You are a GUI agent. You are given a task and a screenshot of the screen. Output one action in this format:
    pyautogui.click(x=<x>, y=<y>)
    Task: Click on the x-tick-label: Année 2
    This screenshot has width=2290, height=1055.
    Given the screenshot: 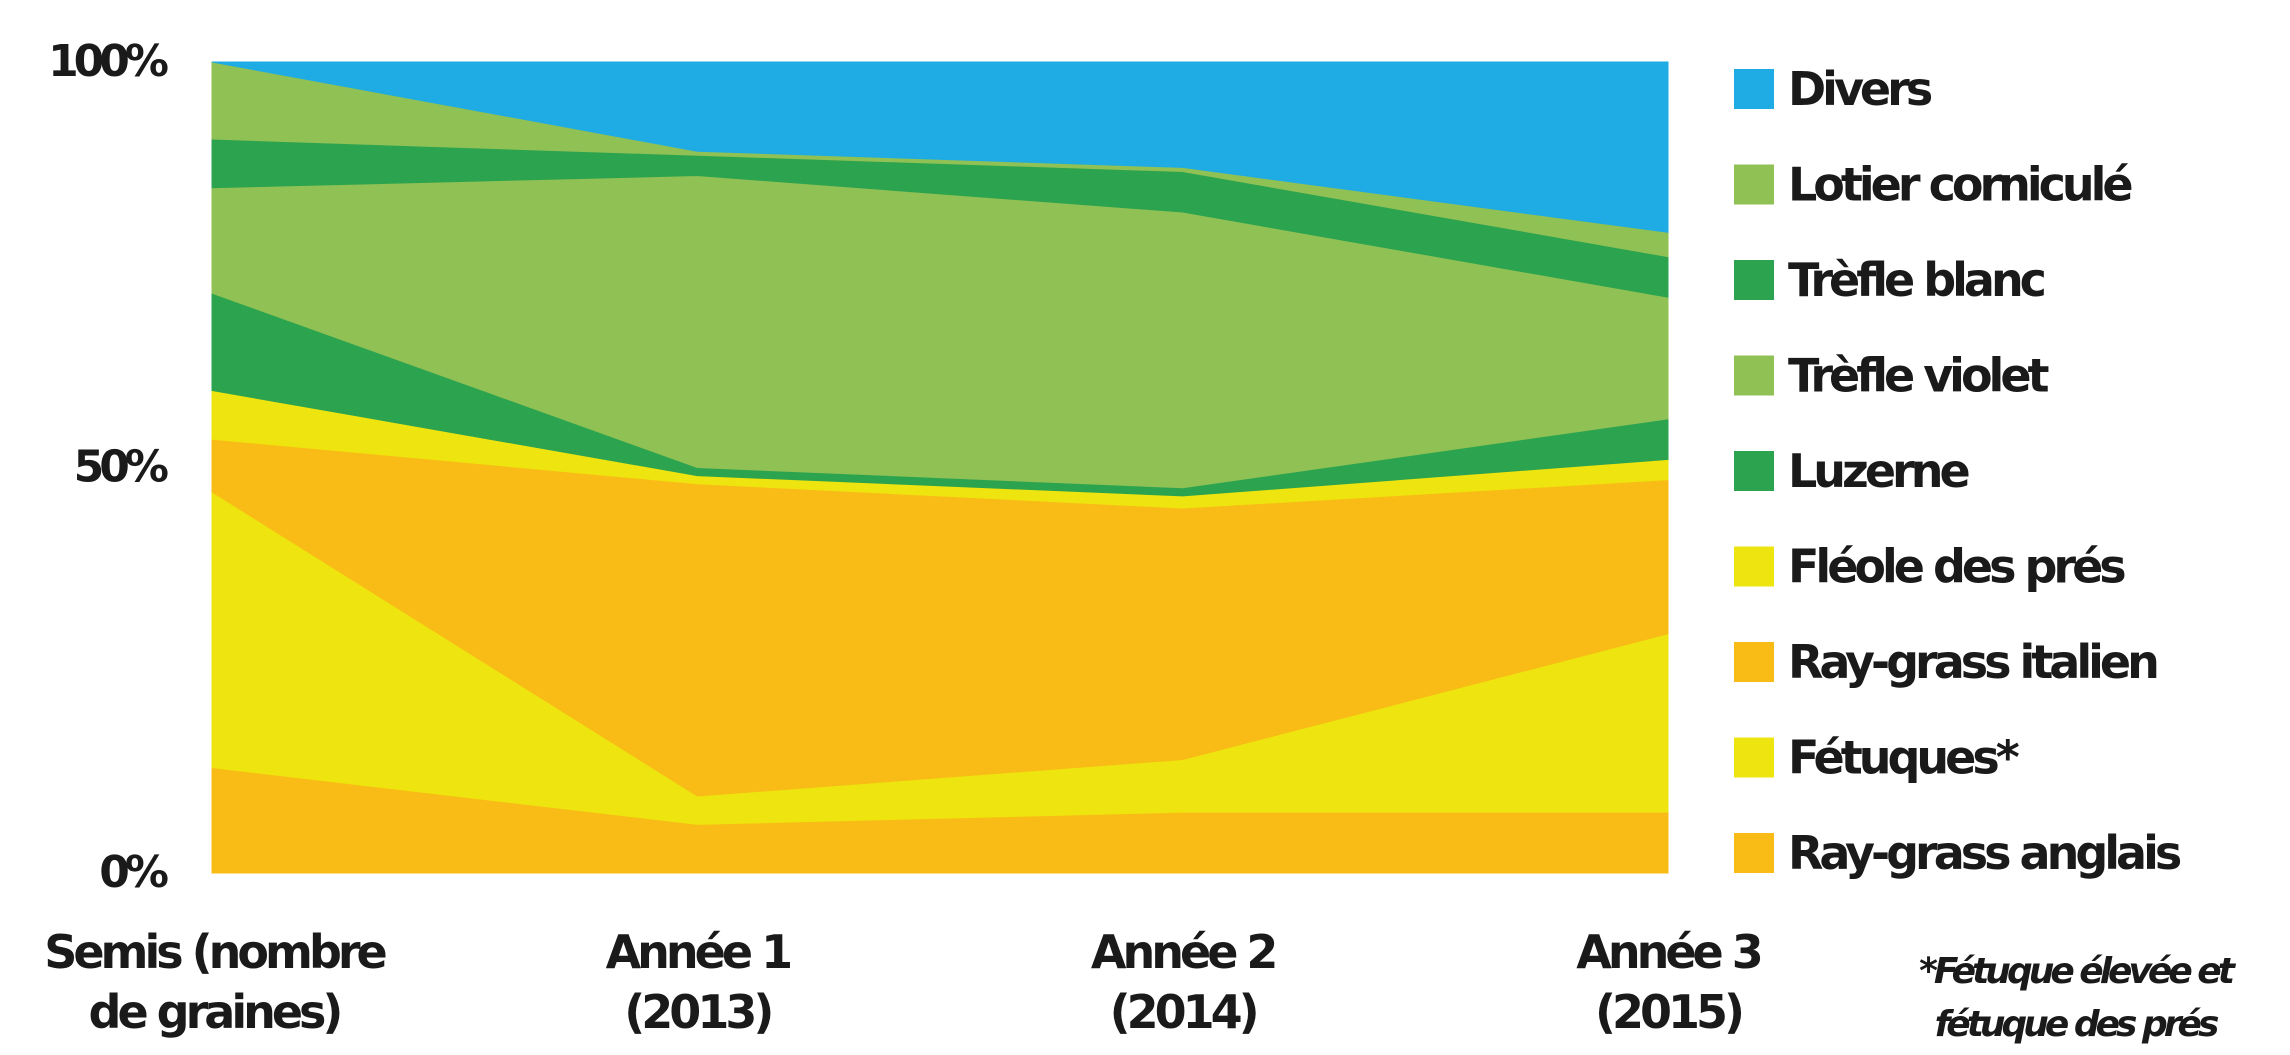 What is the action you would take?
    pyautogui.click(x=1183, y=952)
    